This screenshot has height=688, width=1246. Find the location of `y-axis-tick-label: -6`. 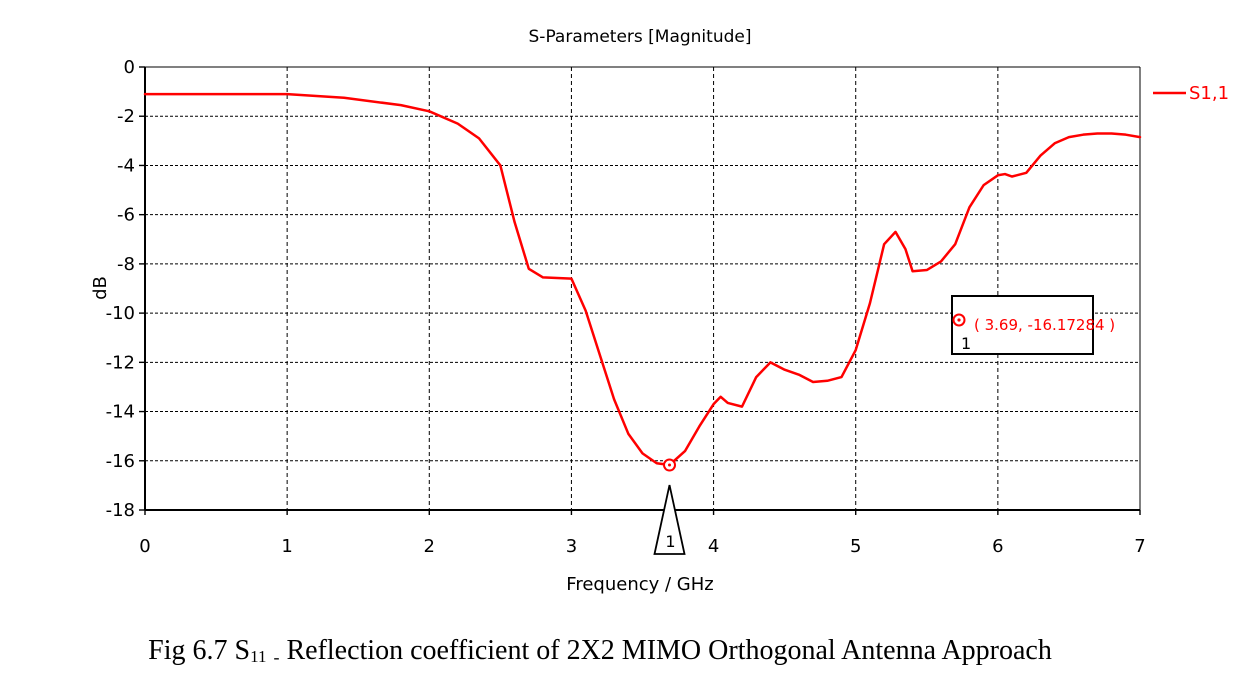

y-axis-tick-label: -6 is located at coordinates (126, 215).